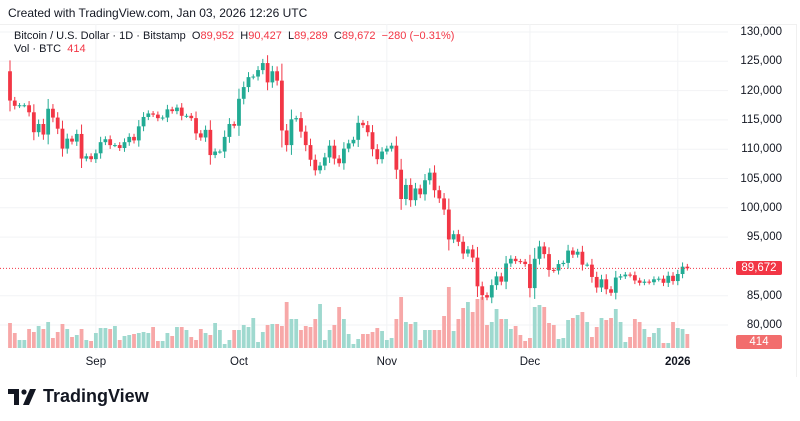  I want to click on time-tick-label: Nov, so click(387, 362).